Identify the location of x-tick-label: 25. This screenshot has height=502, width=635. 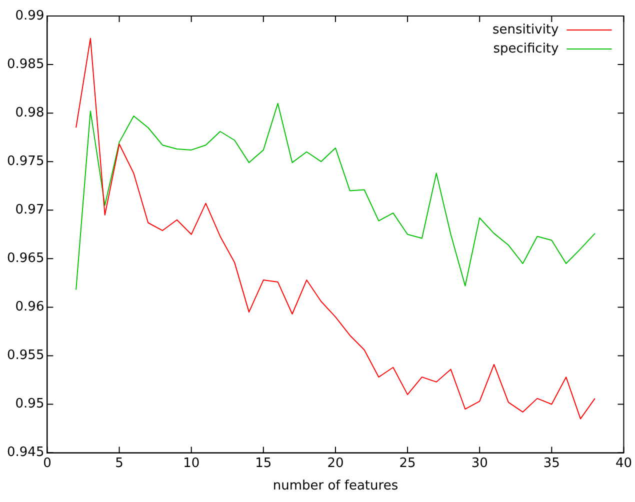
(407, 463).